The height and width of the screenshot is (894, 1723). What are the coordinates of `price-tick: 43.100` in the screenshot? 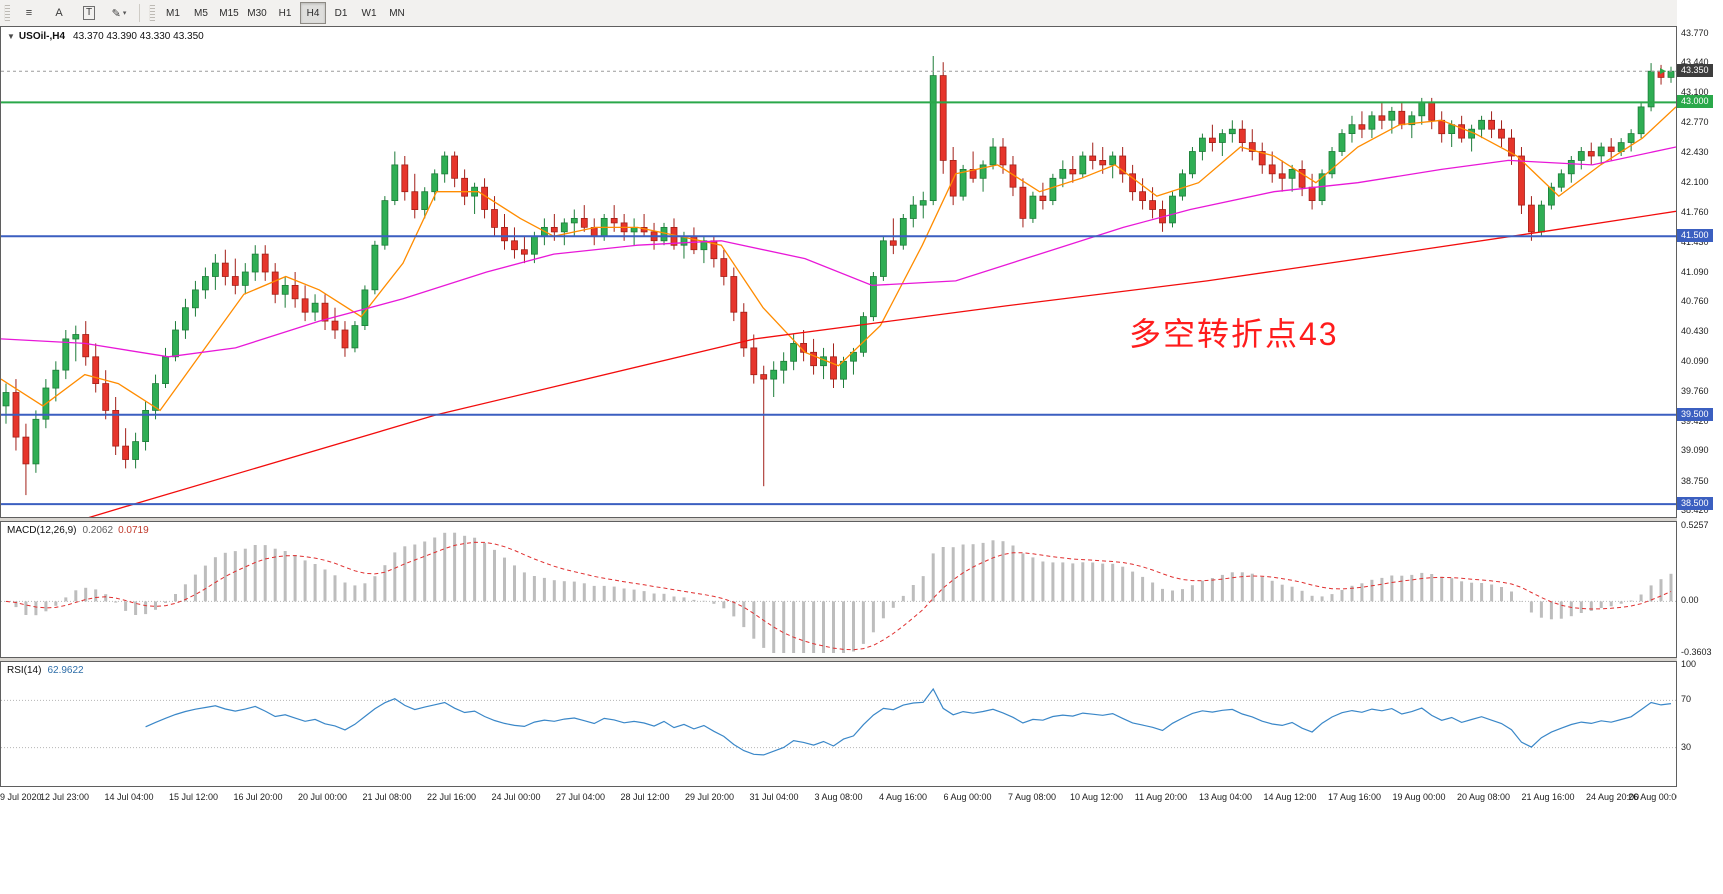 It's located at (1695, 92).